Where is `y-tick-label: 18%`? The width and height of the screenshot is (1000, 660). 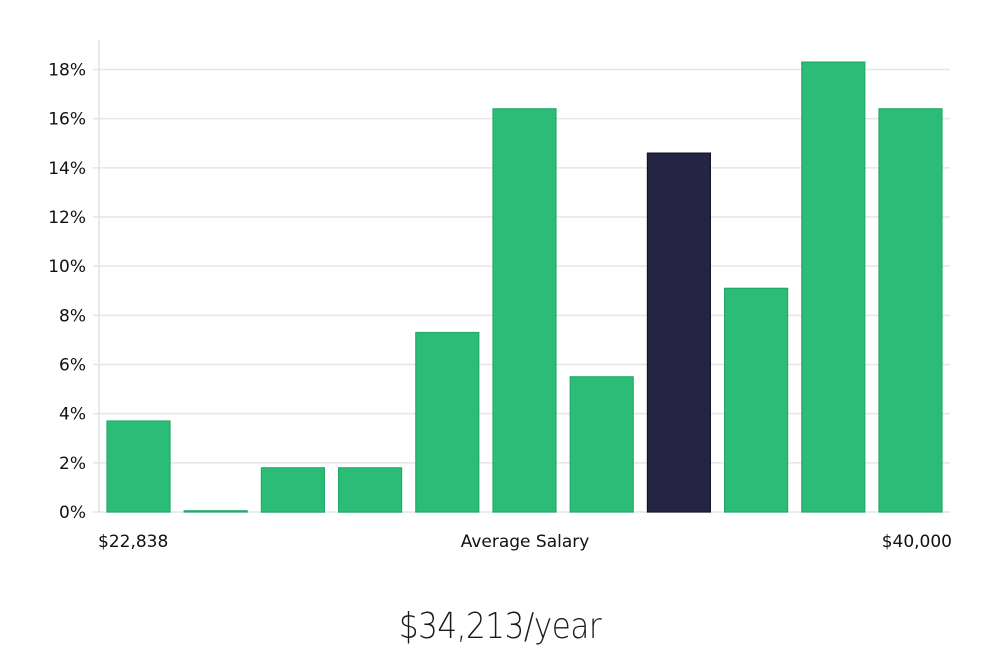
y-tick-label: 18% is located at coordinates (67, 71).